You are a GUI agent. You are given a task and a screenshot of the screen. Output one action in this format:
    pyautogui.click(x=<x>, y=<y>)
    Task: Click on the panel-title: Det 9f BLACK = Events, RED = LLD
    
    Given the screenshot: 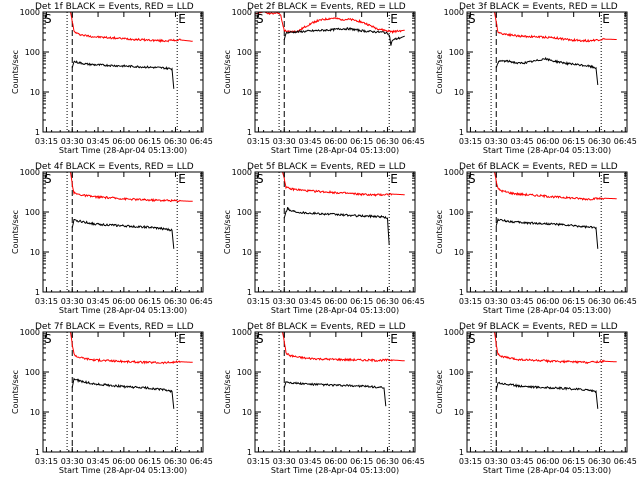 What is the action you would take?
    pyautogui.click(x=538, y=327)
    